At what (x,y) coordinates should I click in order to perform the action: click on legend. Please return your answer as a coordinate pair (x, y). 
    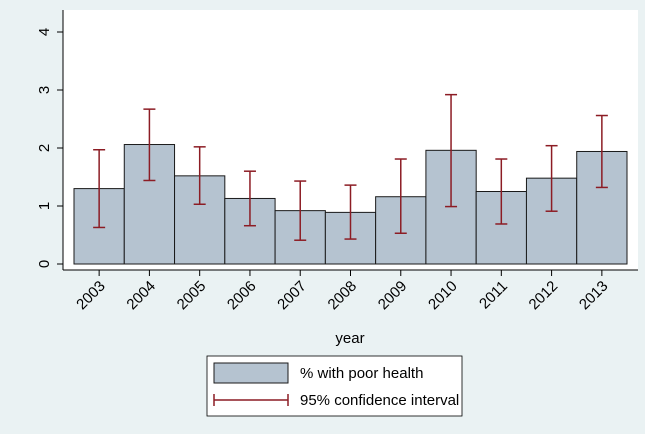
    Looking at the image, I should click on (334, 386).